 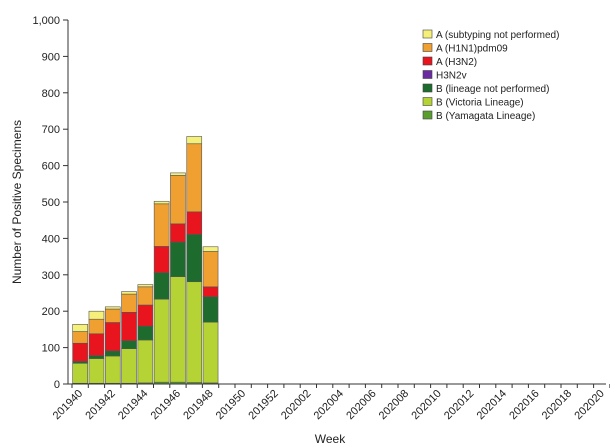 I want to click on x-tick-label: 202014, so click(x=492, y=405).